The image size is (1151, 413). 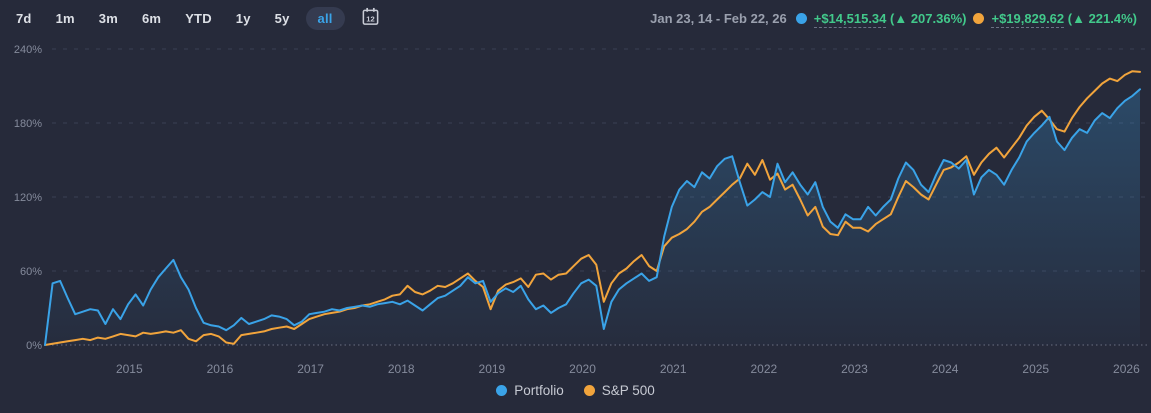 I want to click on x-axis-label: 2020, so click(x=582, y=369).